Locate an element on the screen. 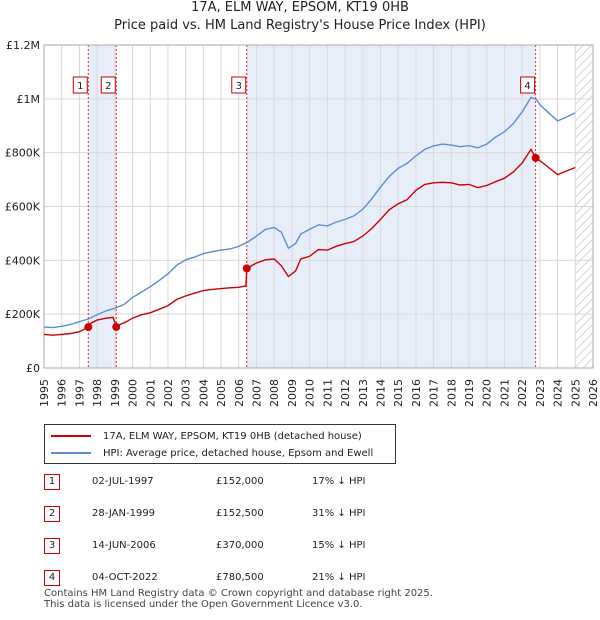 This screenshot has height=620, width=600. sale-date: 14-JUN-2006 is located at coordinates (124, 545).